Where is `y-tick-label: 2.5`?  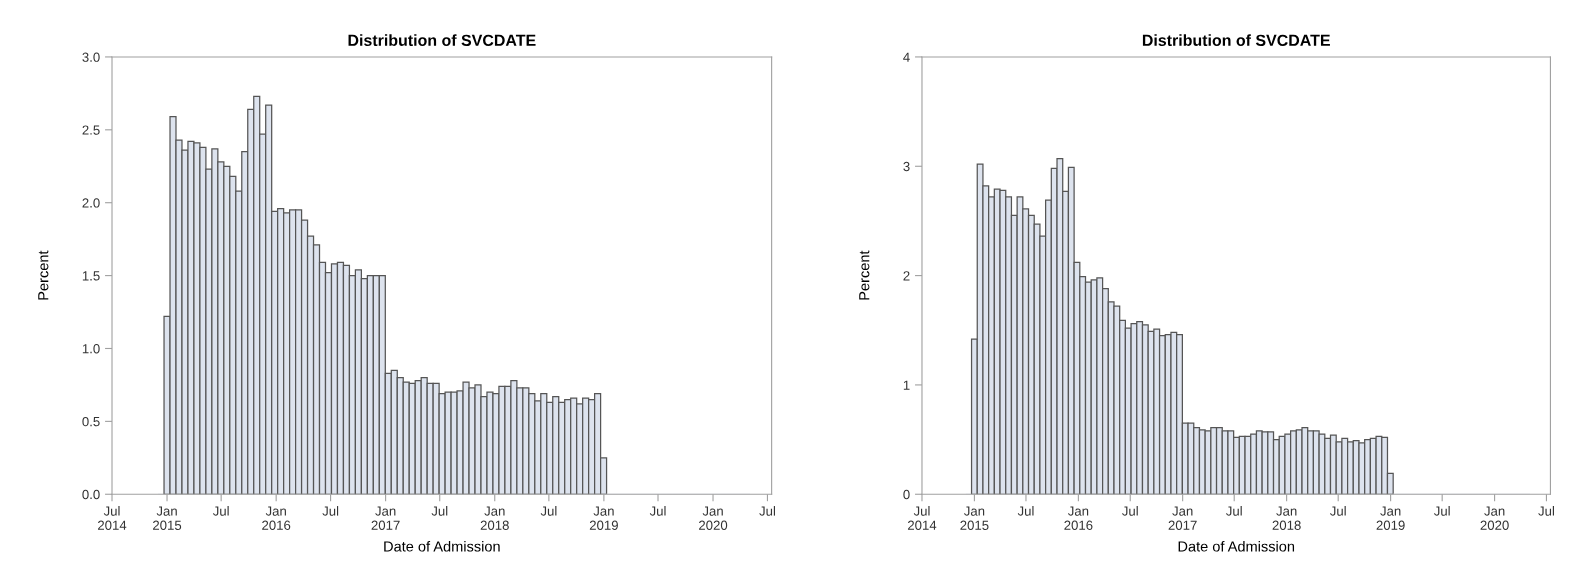
y-tick-label: 2.5 is located at coordinates (91, 130).